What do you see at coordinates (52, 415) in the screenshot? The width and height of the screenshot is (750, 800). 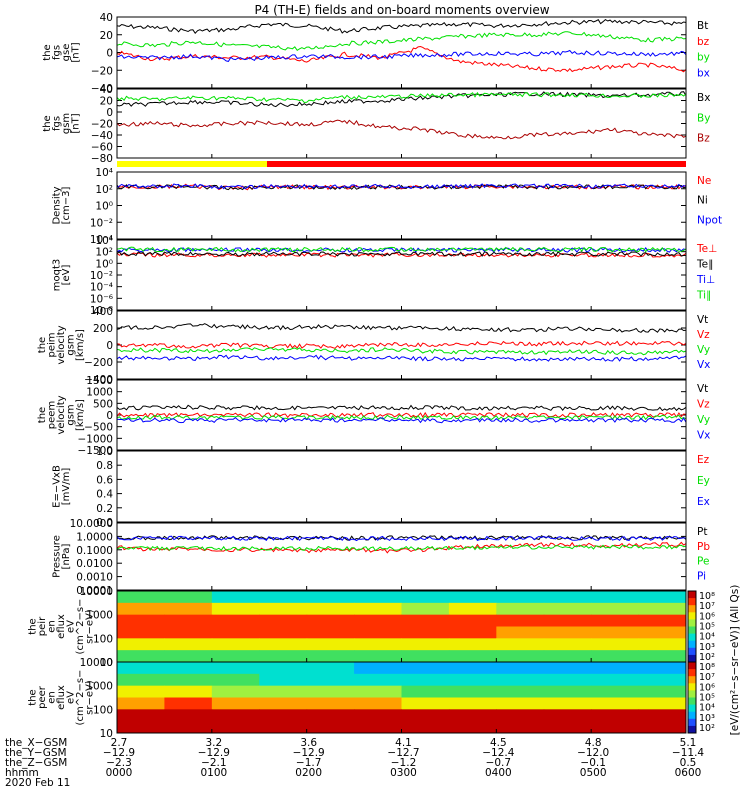 I see `ylabel-line: peem` at bounding box center [52, 415].